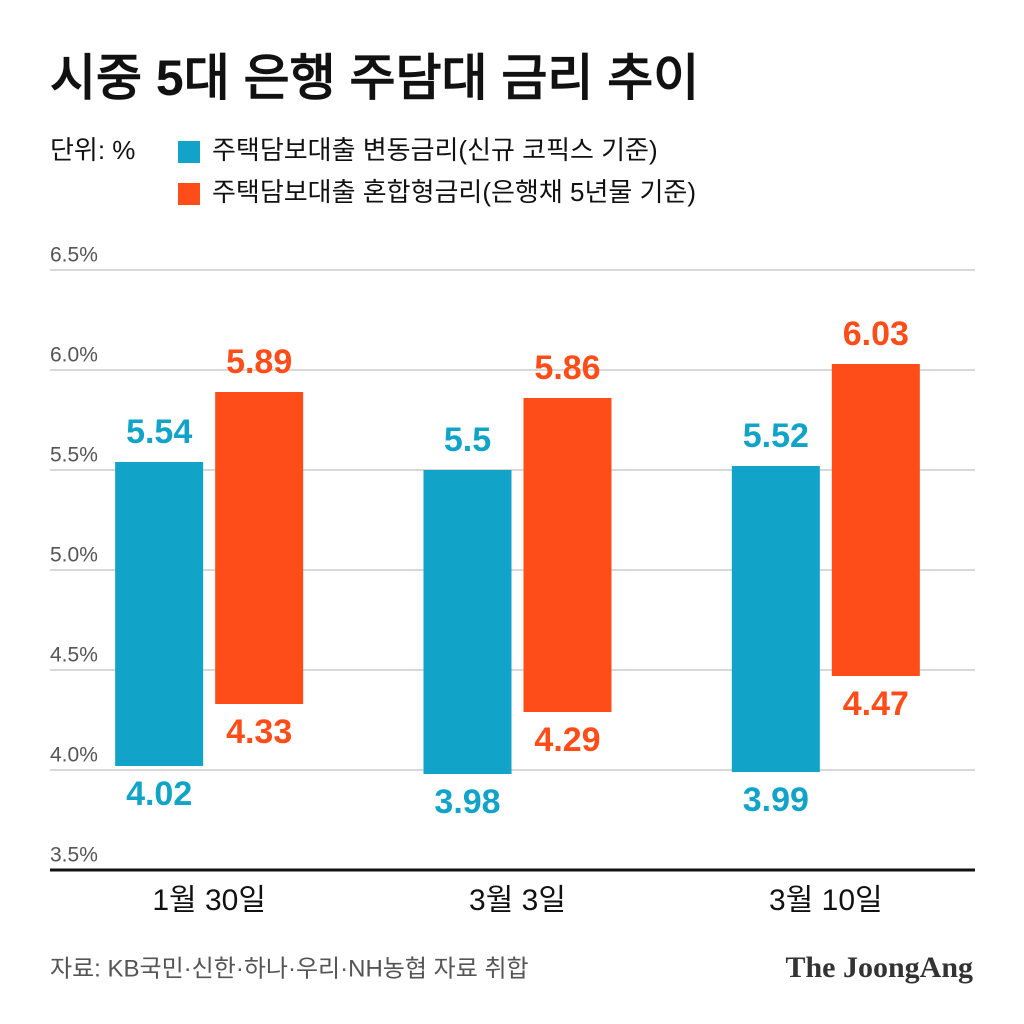 This screenshot has width=1024, height=1024. I want to click on value-label: 4.47, so click(876, 704).